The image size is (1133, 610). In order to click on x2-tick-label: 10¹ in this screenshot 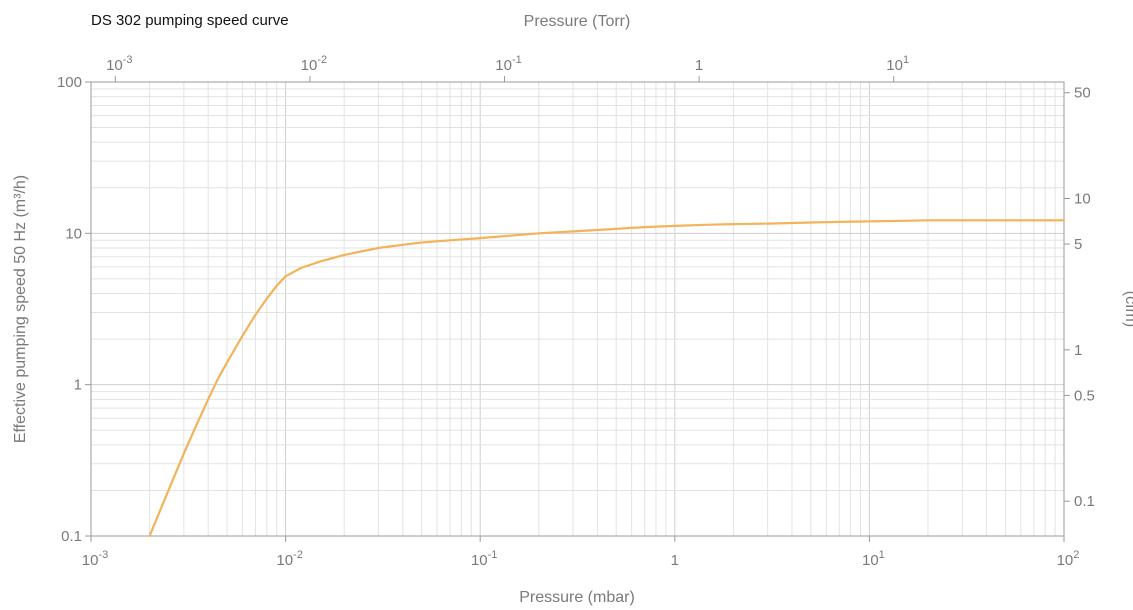, I will do `click(897, 64)`.